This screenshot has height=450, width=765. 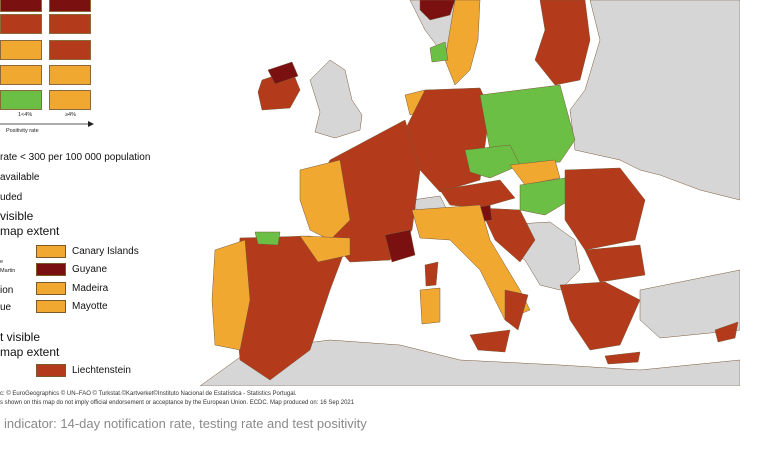 I want to click on legend-region-canary: Canary Islands, so click(x=105, y=251).